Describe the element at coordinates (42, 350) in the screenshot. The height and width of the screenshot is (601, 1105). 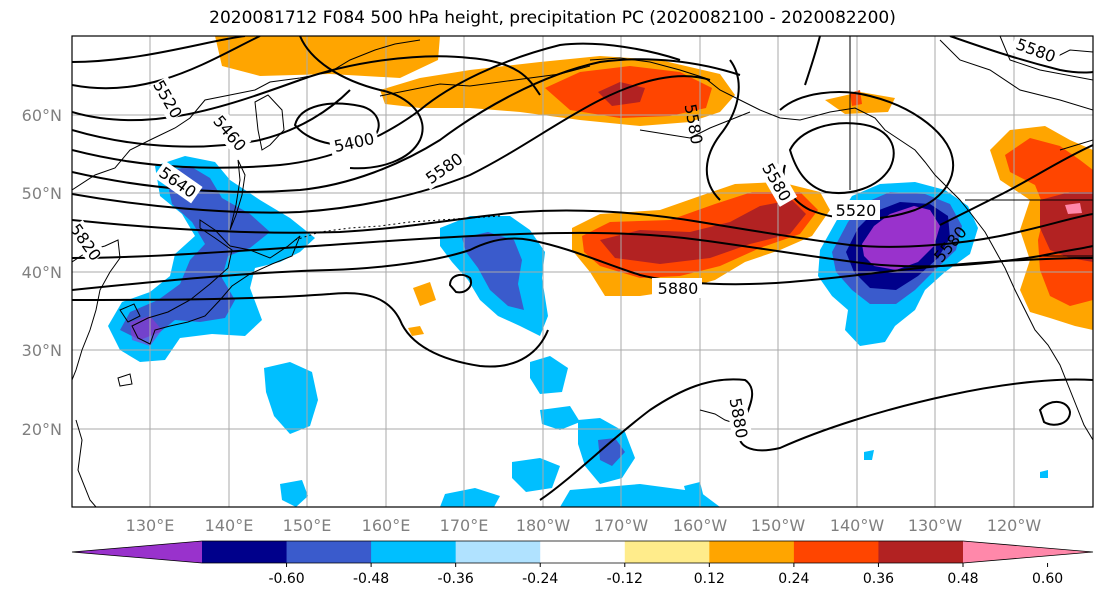
I see `lat-label: 30°N` at that location.